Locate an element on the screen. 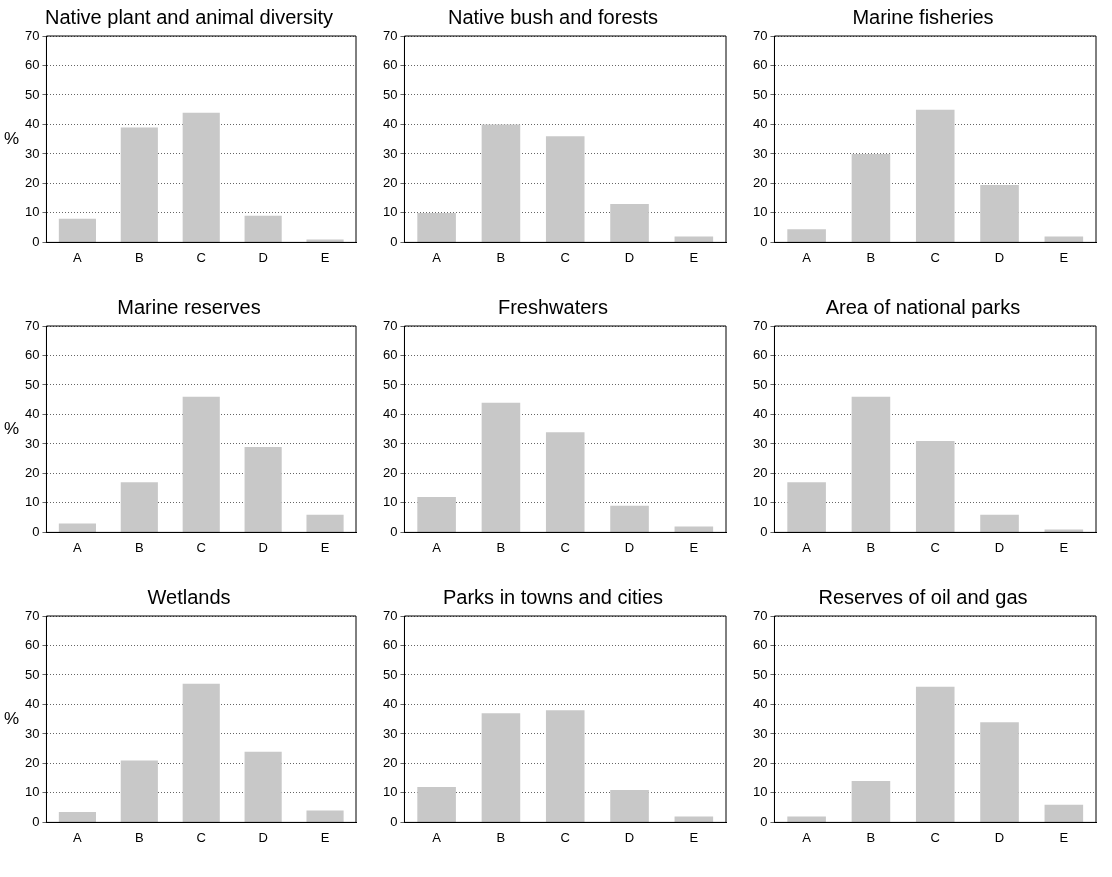  chart-title: Marine fisheries is located at coordinates (923, 16).